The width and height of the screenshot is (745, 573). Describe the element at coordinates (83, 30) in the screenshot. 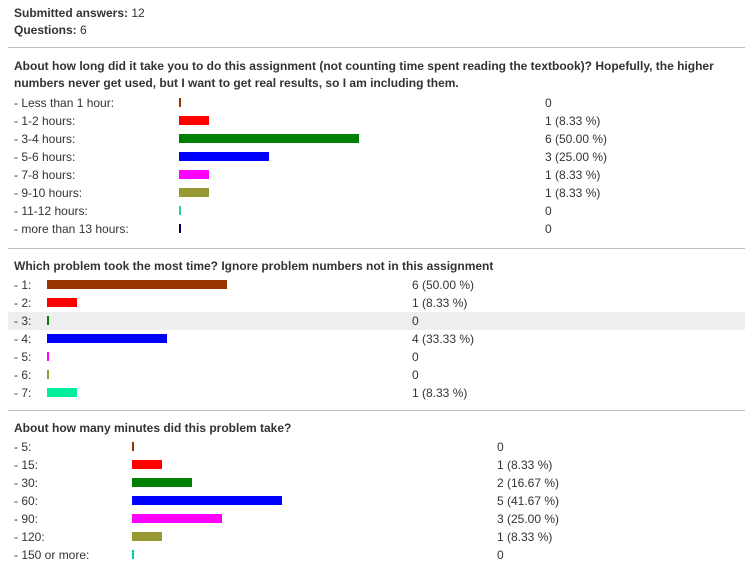

I see `questions-count-value: 6` at that location.